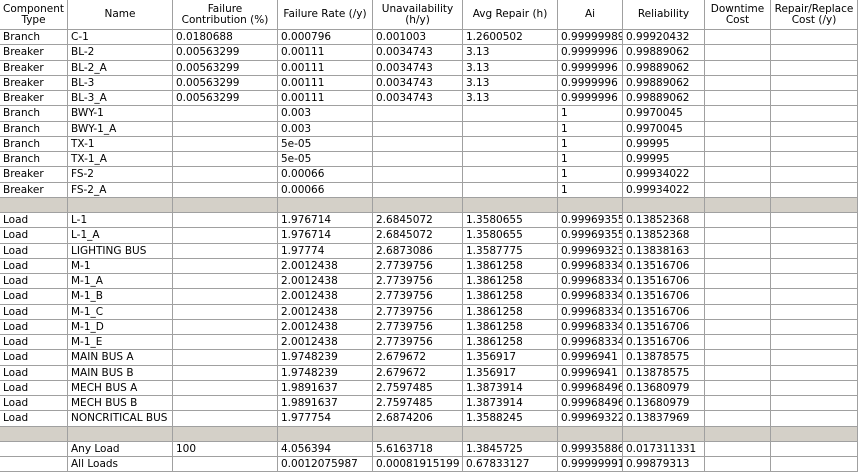  Describe the element at coordinates (418, 419) in the screenshot. I see `cell: 2.6874206` at that location.